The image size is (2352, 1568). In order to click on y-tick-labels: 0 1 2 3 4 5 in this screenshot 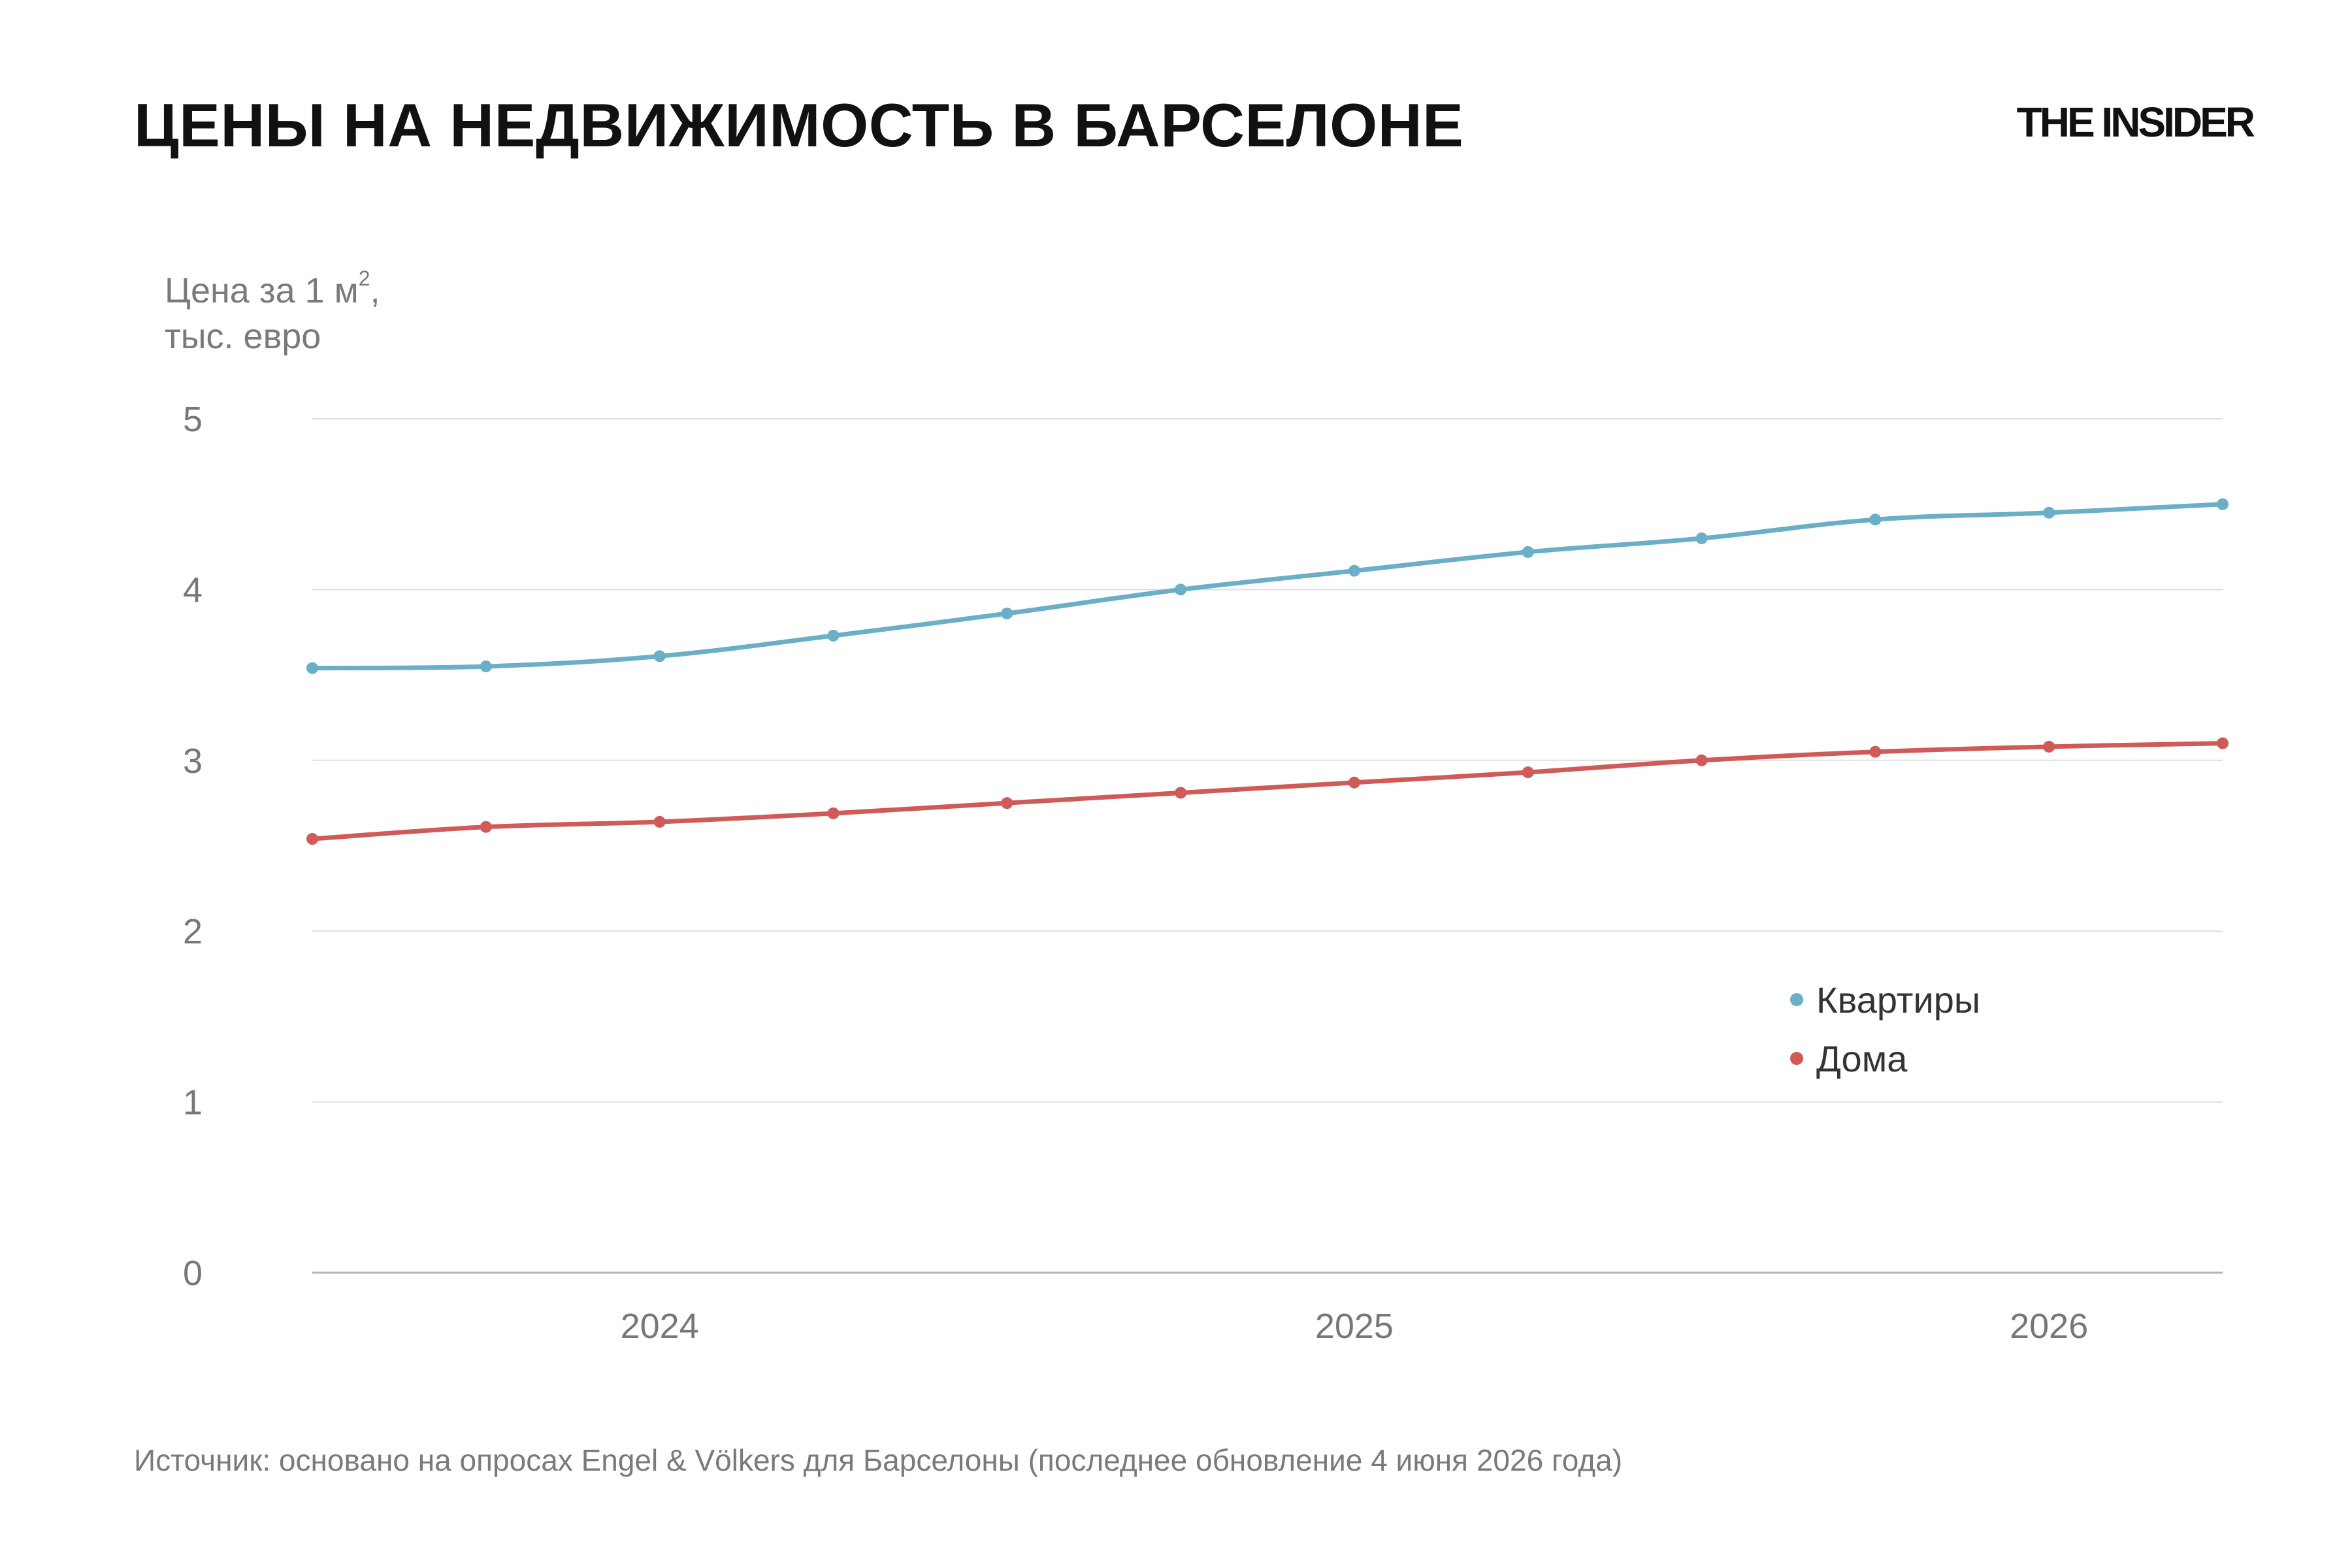, I will do `click(193, 846)`.